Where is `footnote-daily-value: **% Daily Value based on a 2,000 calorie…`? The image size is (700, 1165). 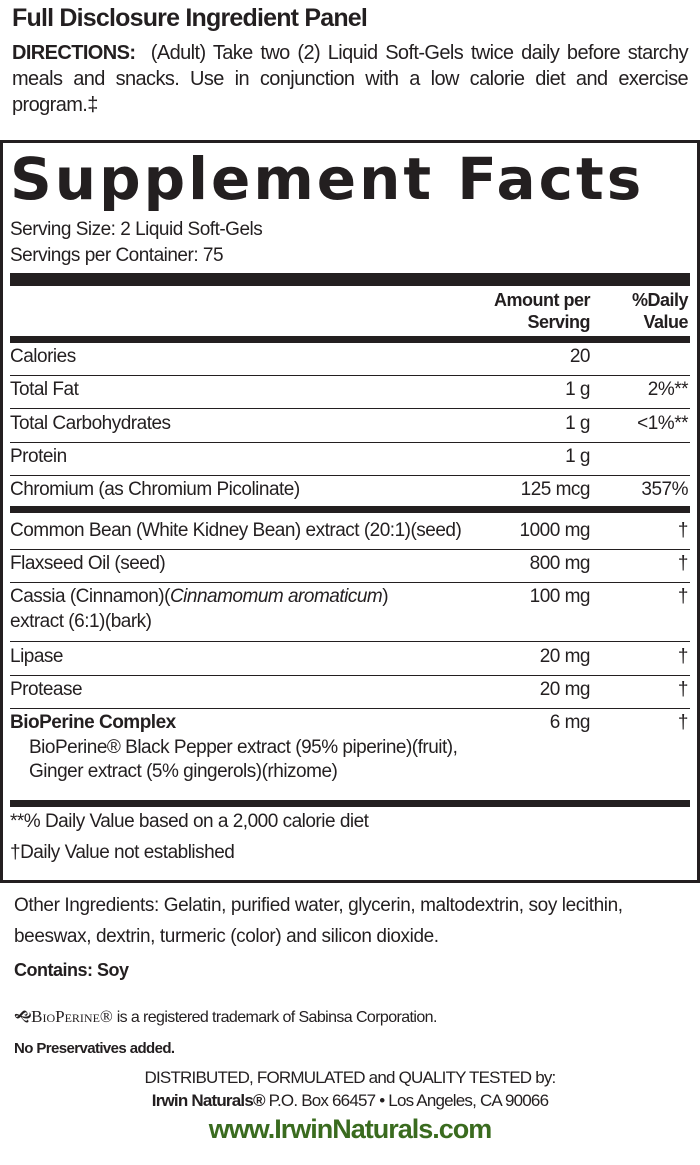 footnote-daily-value: **% Daily Value based on a 2,000 calorie… is located at coordinates (189, 821).